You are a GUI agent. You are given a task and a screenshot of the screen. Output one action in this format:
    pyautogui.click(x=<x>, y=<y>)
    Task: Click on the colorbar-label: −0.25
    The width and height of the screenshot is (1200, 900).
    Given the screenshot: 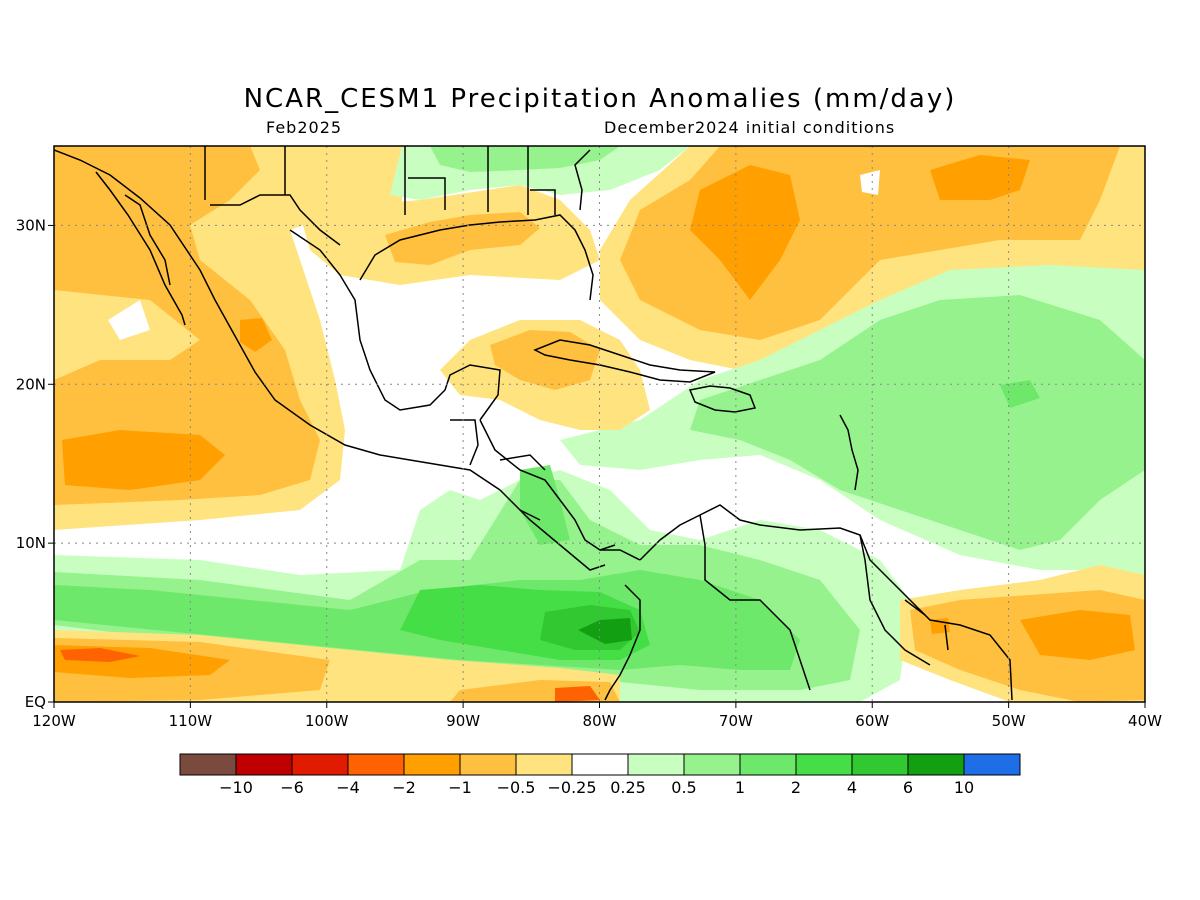 What is the action you would take?
    pyautogui.click(x=571, y=787)
    